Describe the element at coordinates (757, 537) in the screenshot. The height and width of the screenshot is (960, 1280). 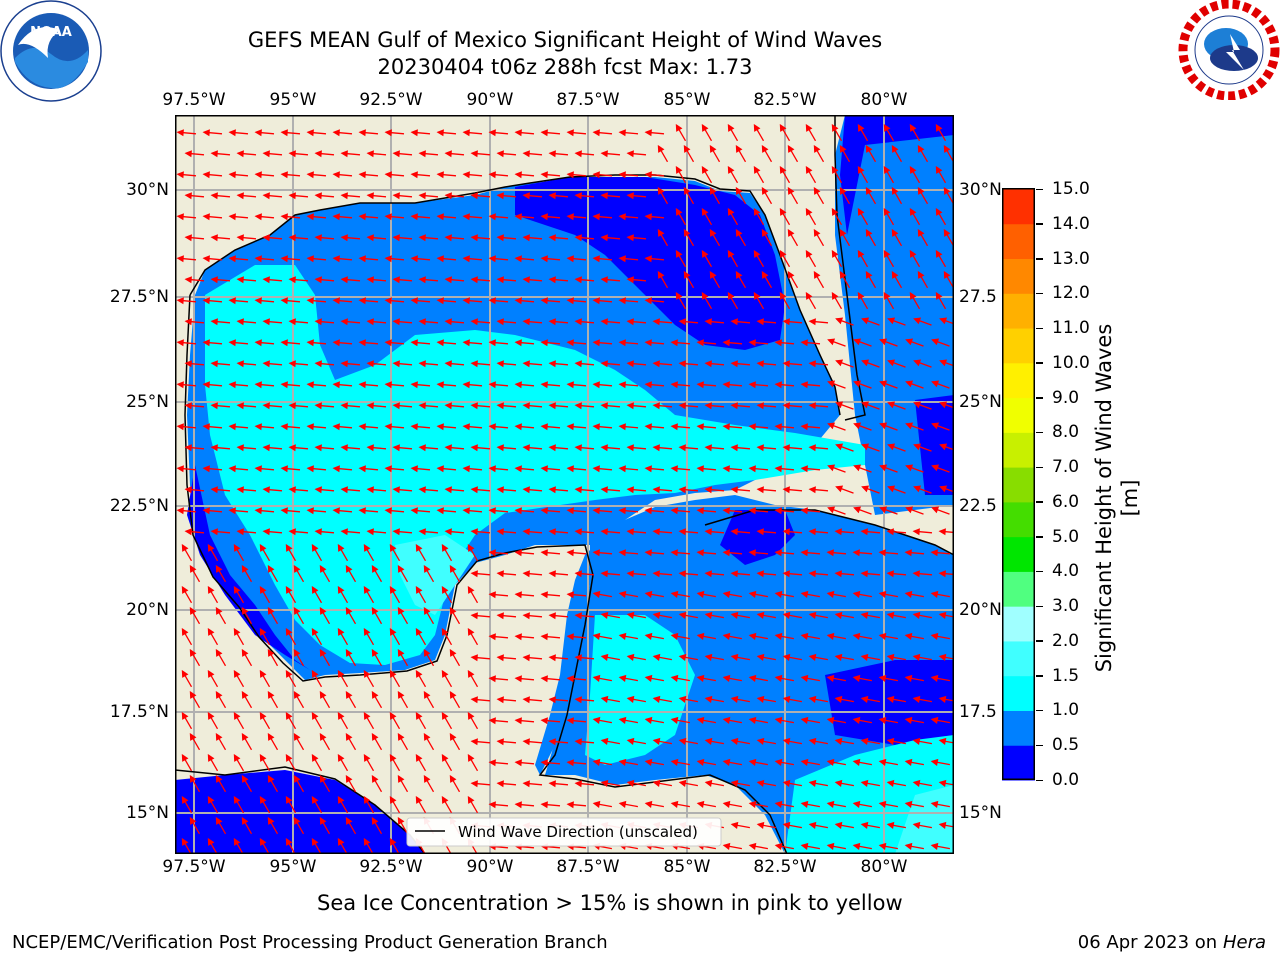
I see `low-wave-bay` at that location.